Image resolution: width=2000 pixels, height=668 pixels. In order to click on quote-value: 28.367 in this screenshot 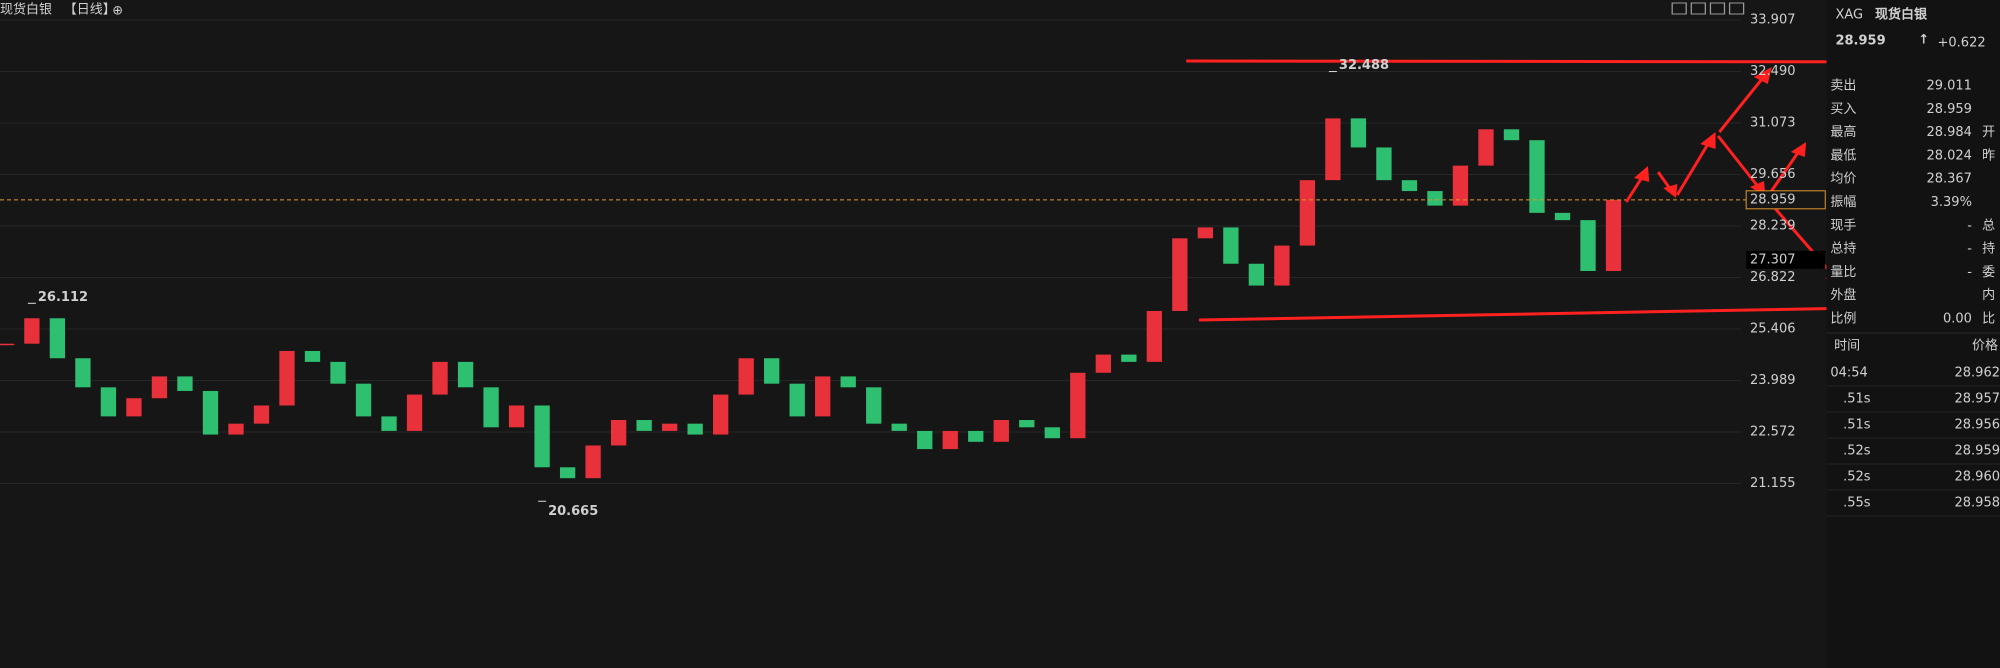, I will do `click(1949, 179)`.